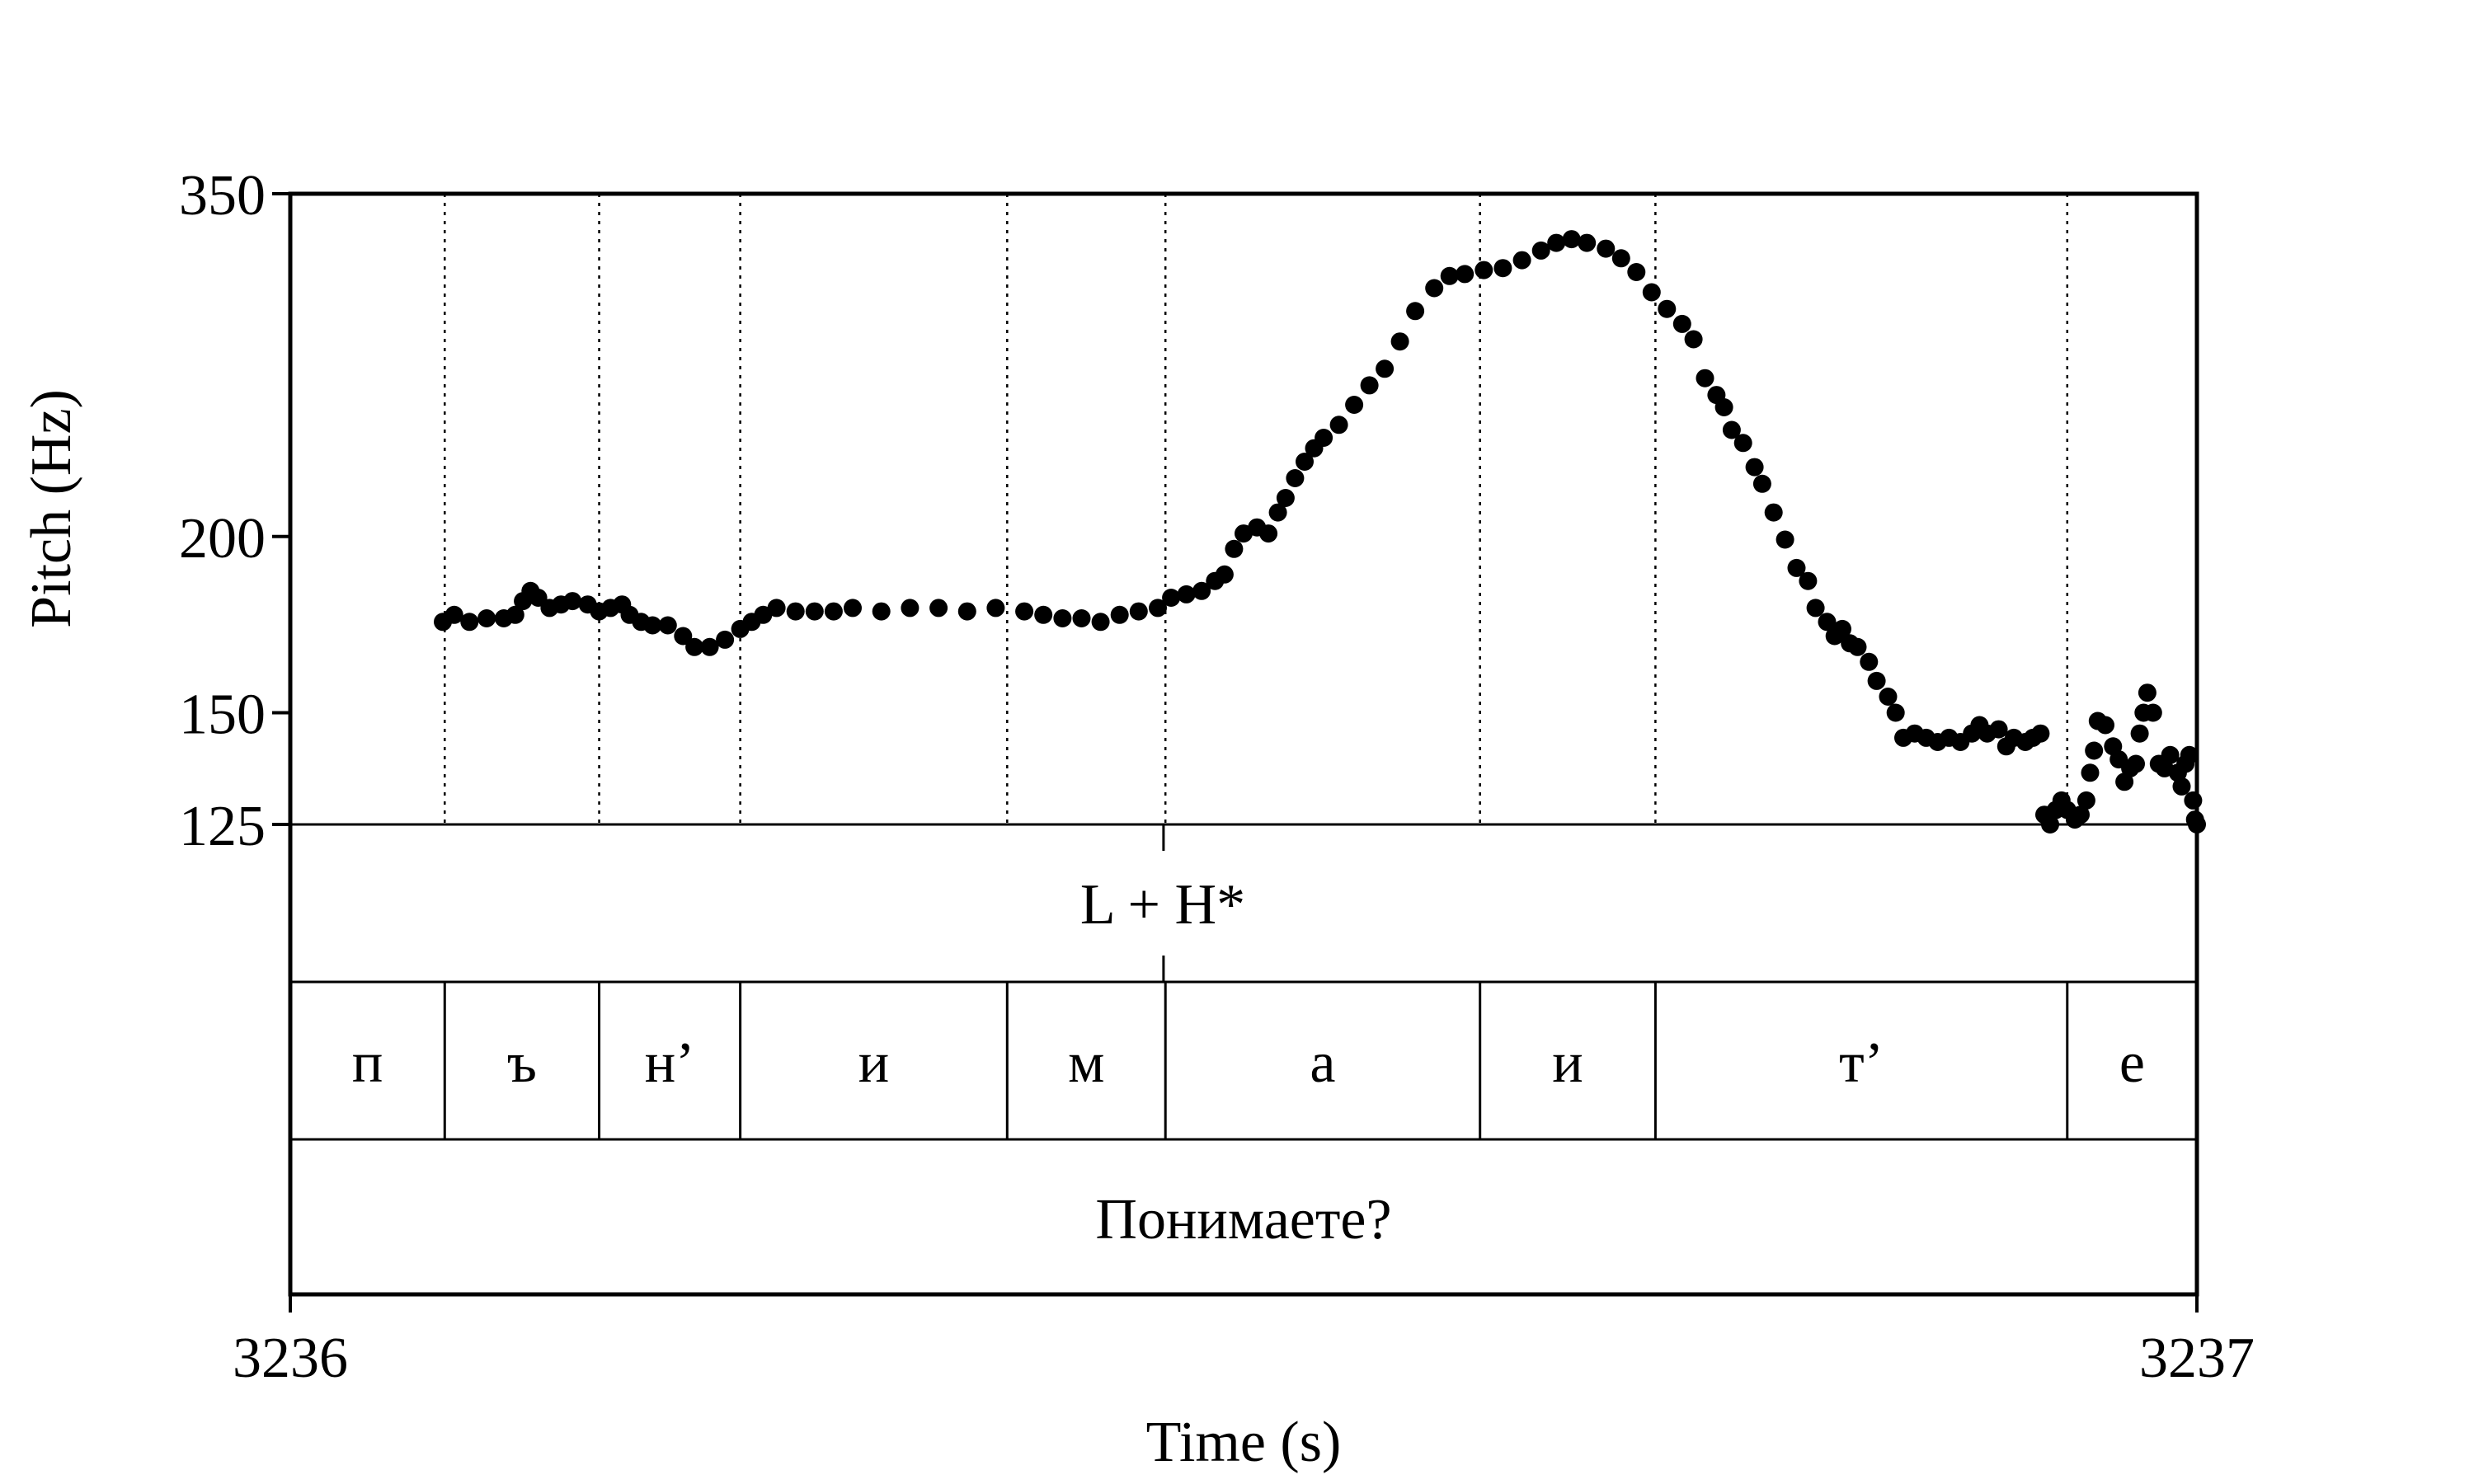  What do you see at coordinates (290, 1358) in the screenshot?
I see `x-tick-label: 3236` at bounding box center [290, 1358].